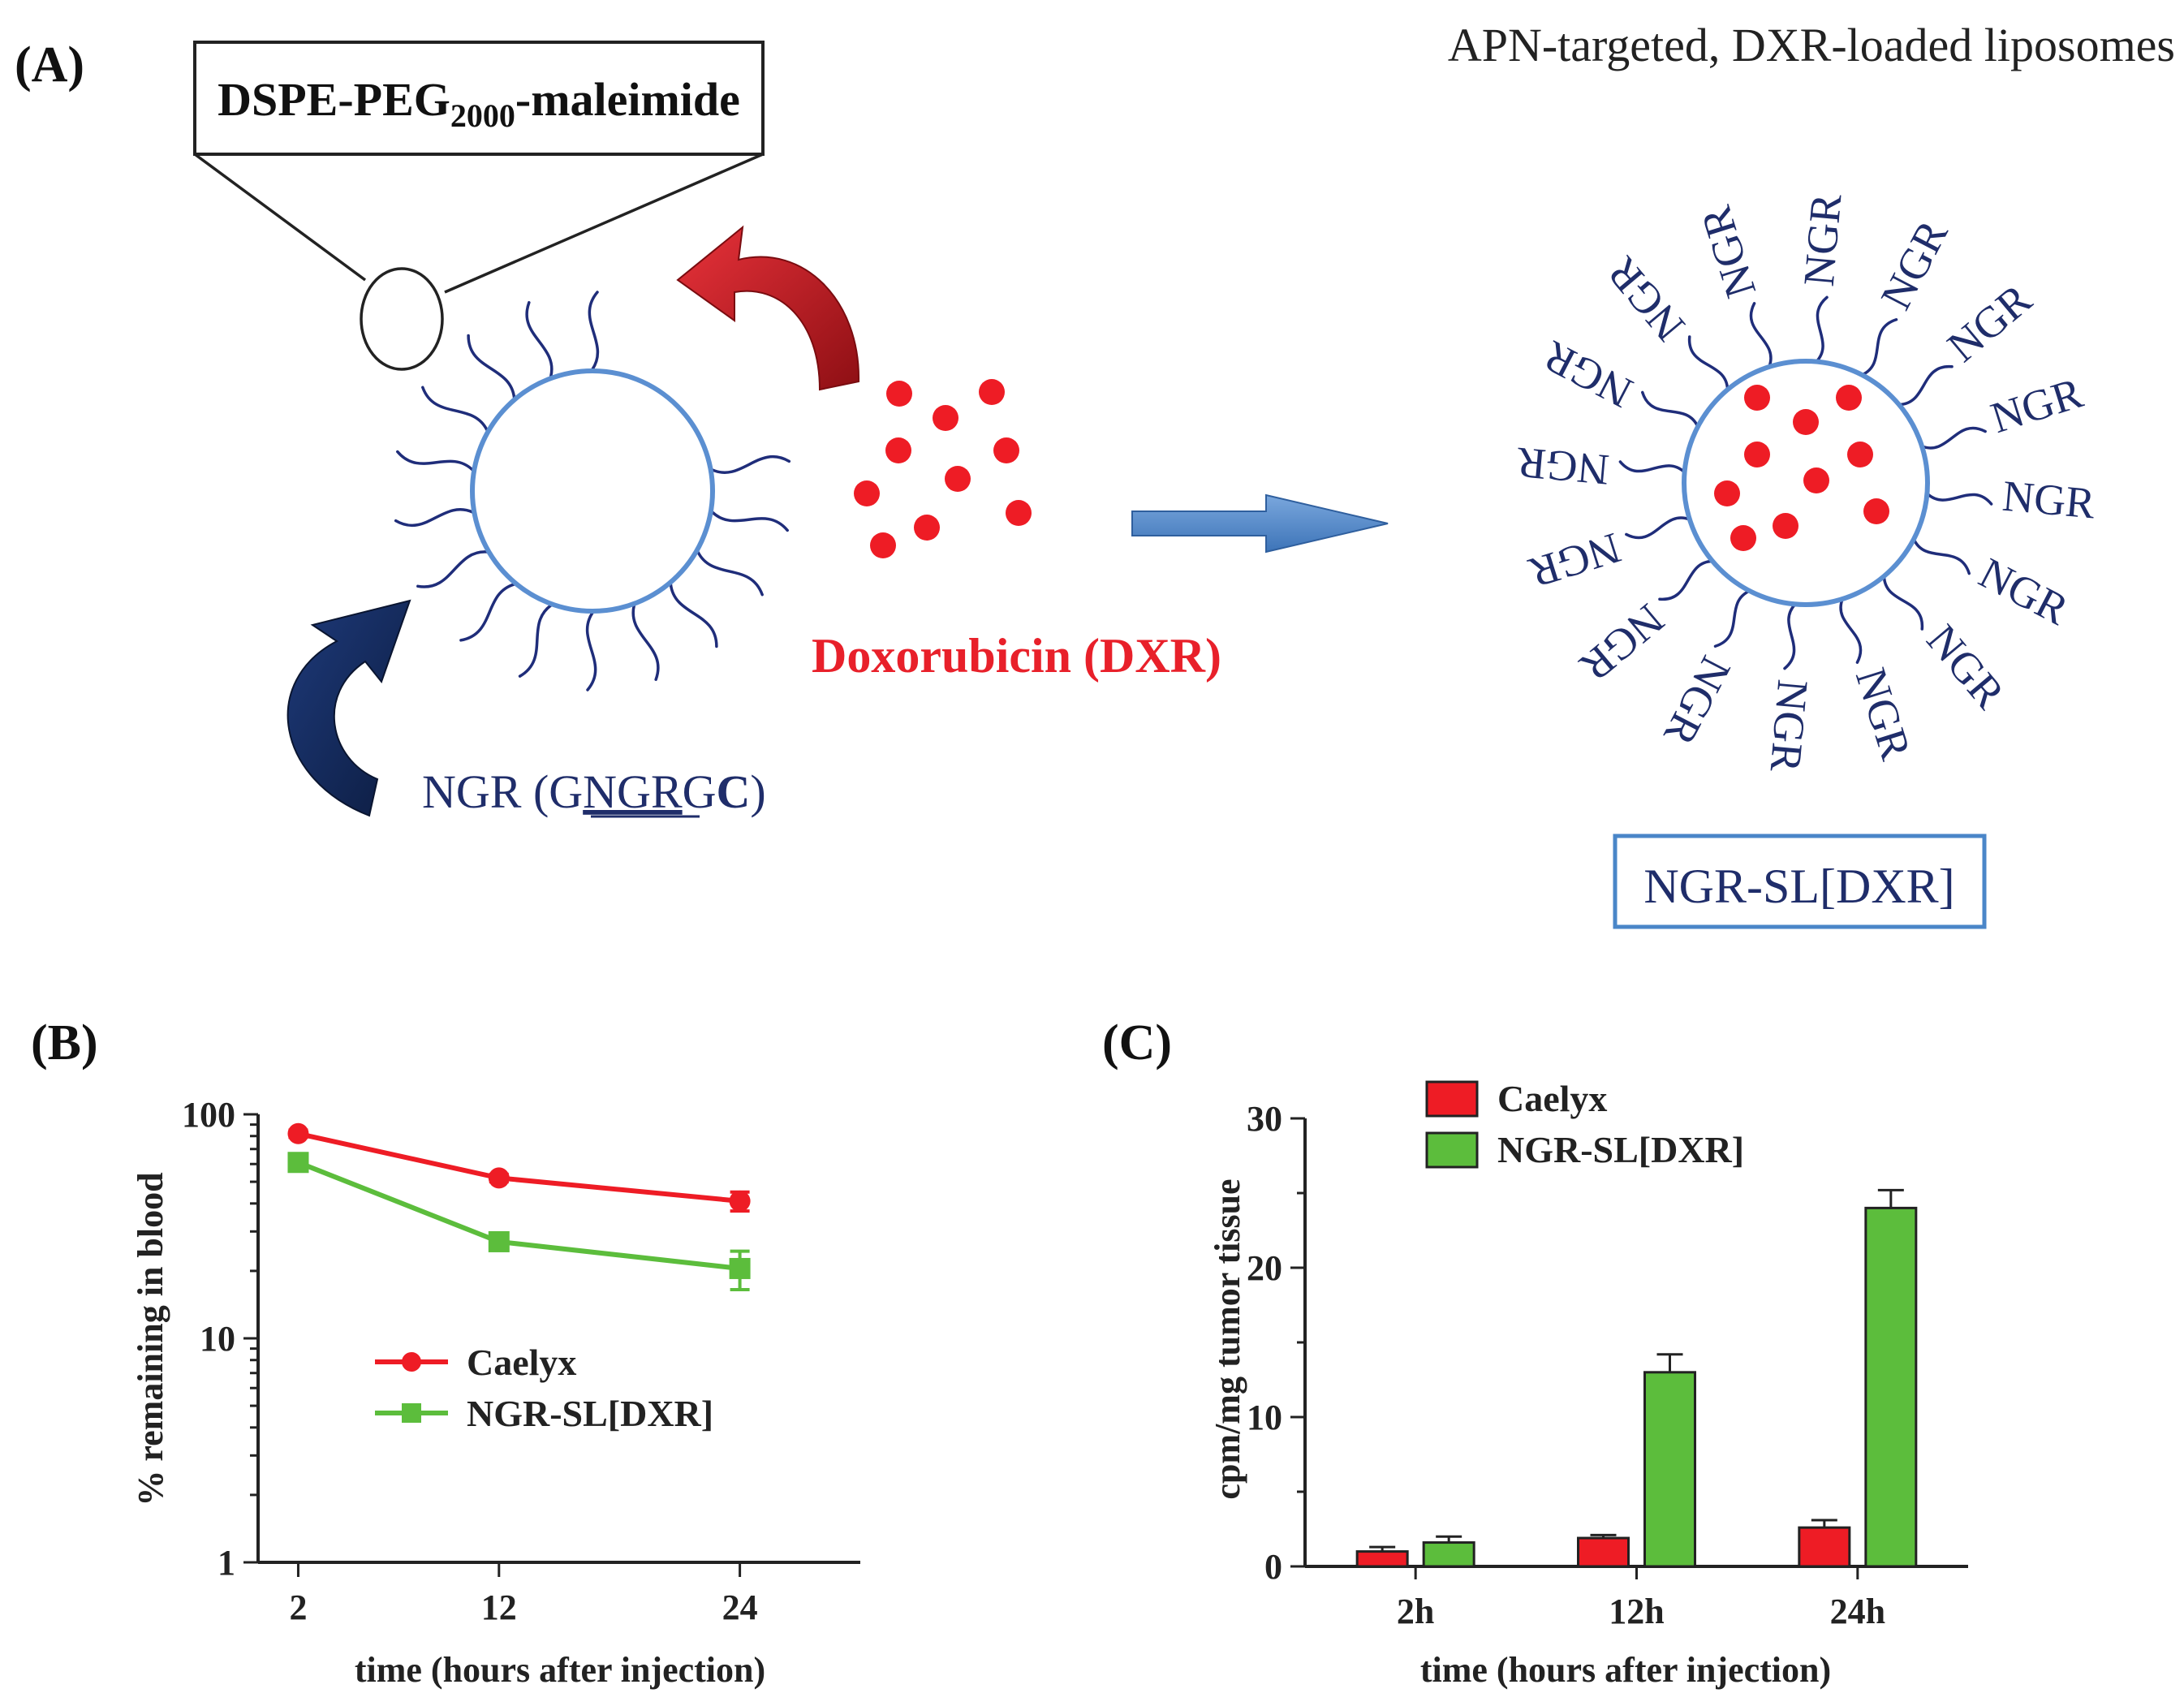 The width and height of the screenshot is (2184, 1706). I want to click on chart-c-y-tick-label: 0, so click(1273, 1567).